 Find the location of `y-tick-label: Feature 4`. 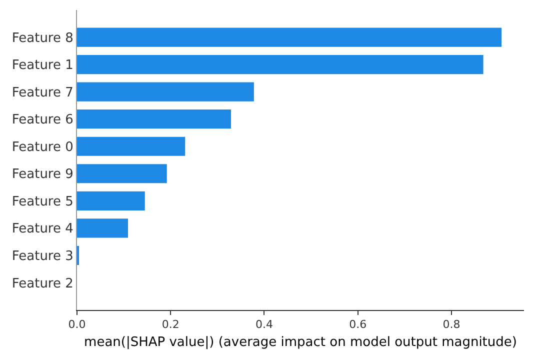

y-tick-label: Feature 4 is located at coordinates (43, 229).